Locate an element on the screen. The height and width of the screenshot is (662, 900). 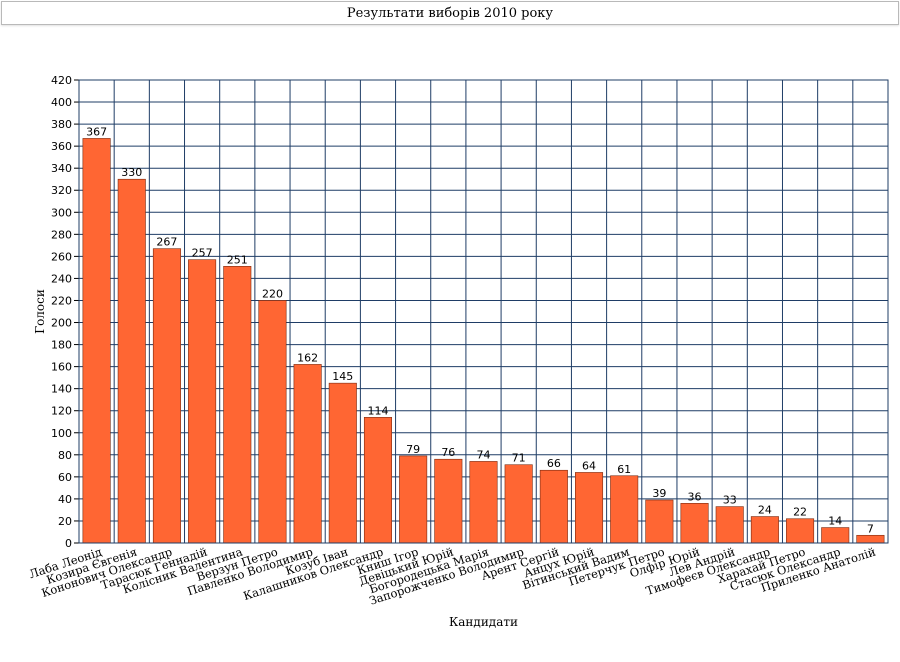
bar-value-label: 61 is located at coordinates (624, 469).